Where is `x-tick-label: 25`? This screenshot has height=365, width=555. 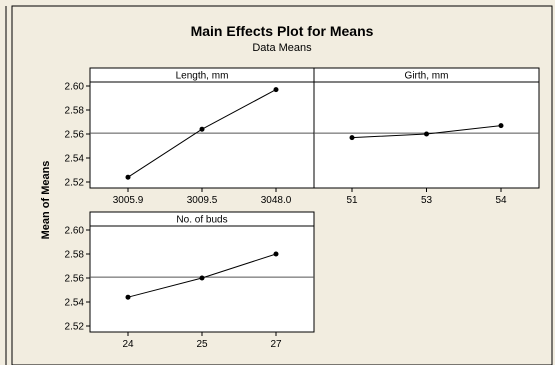 x-tick-label: 25 is located at coordinates (202, 344).